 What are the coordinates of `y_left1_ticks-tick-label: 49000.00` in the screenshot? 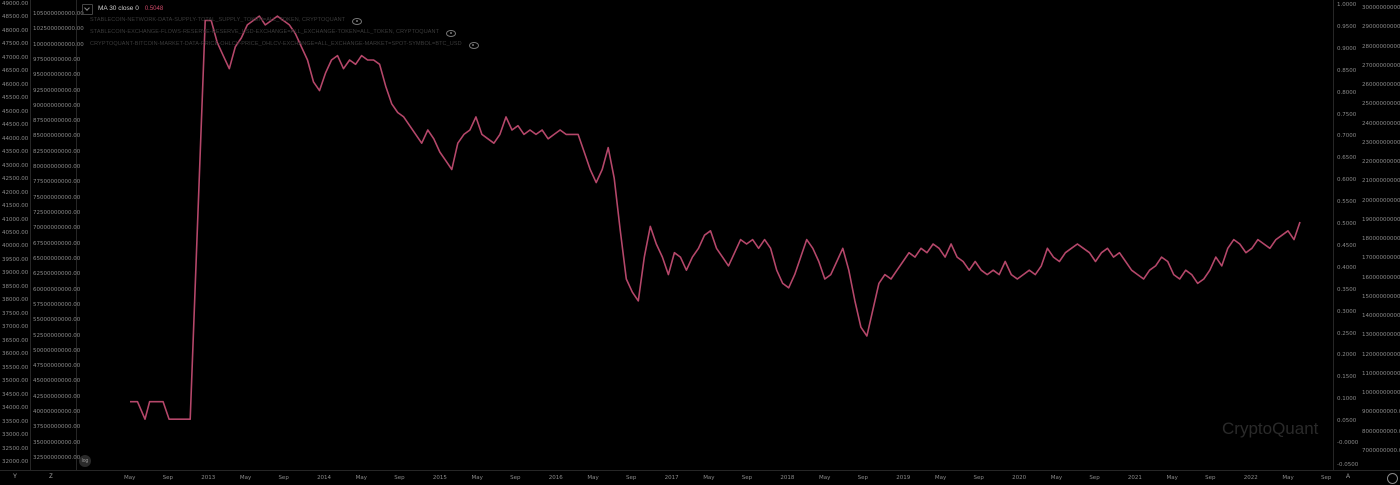 It's located at (15, 4).